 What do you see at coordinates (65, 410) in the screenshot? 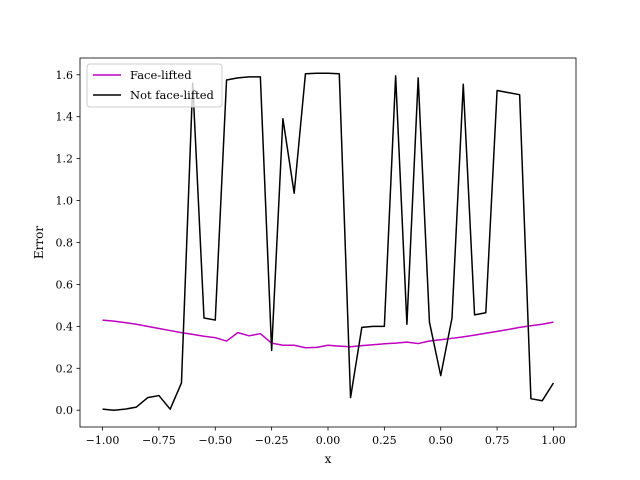
I see `y-tick-label: 0.0` at bounding box center [65, 410].